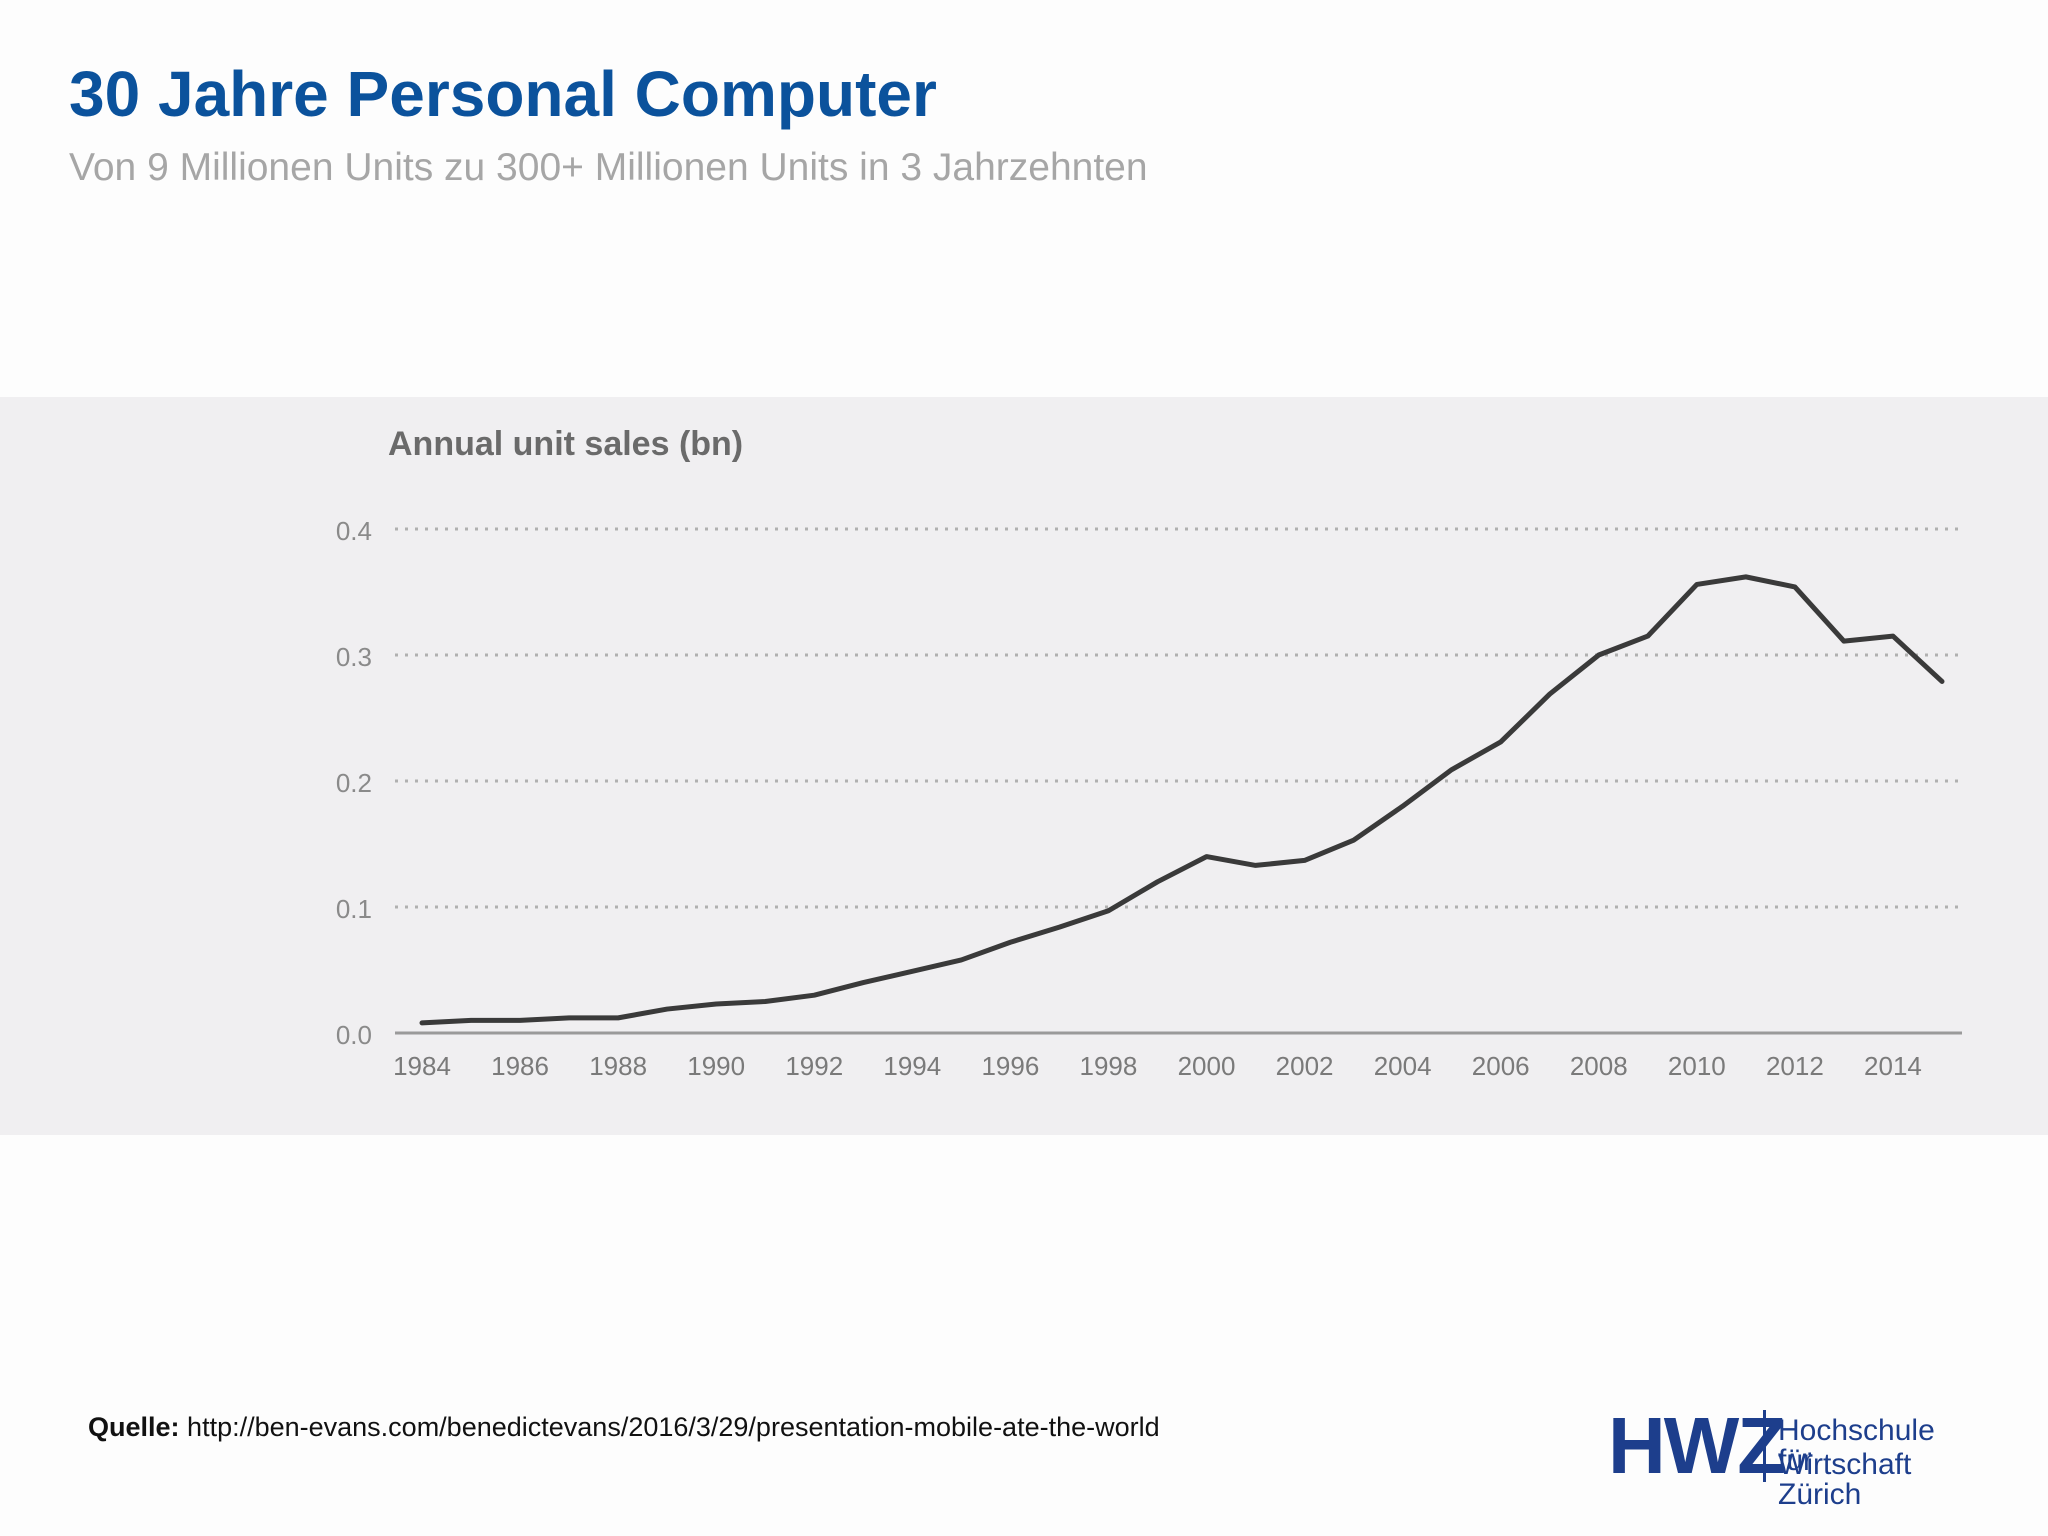 Image resolution: width=2048 pixels, height=1536 pixels. What do you see at coordinates (618, 1066) in the screenshot?
I see `x-tick-label: 1988` at bounding box center [618, 1066].